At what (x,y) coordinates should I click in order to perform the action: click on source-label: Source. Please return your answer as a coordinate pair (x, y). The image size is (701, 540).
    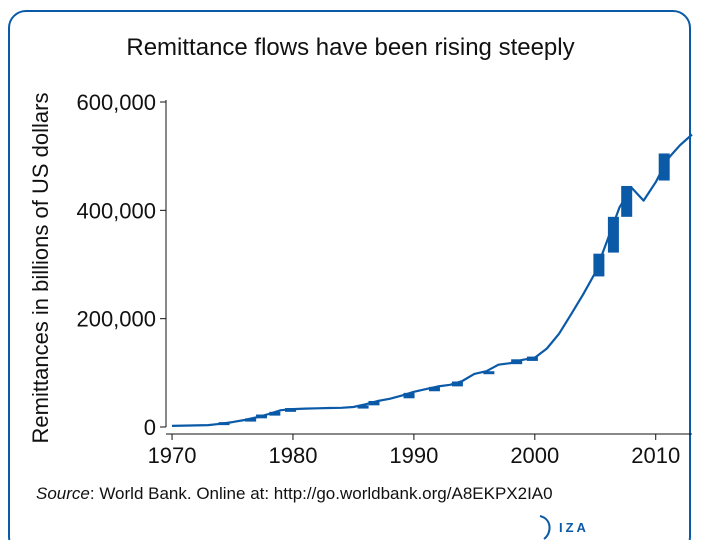
    Looking at the image, I should click on (63, 493).